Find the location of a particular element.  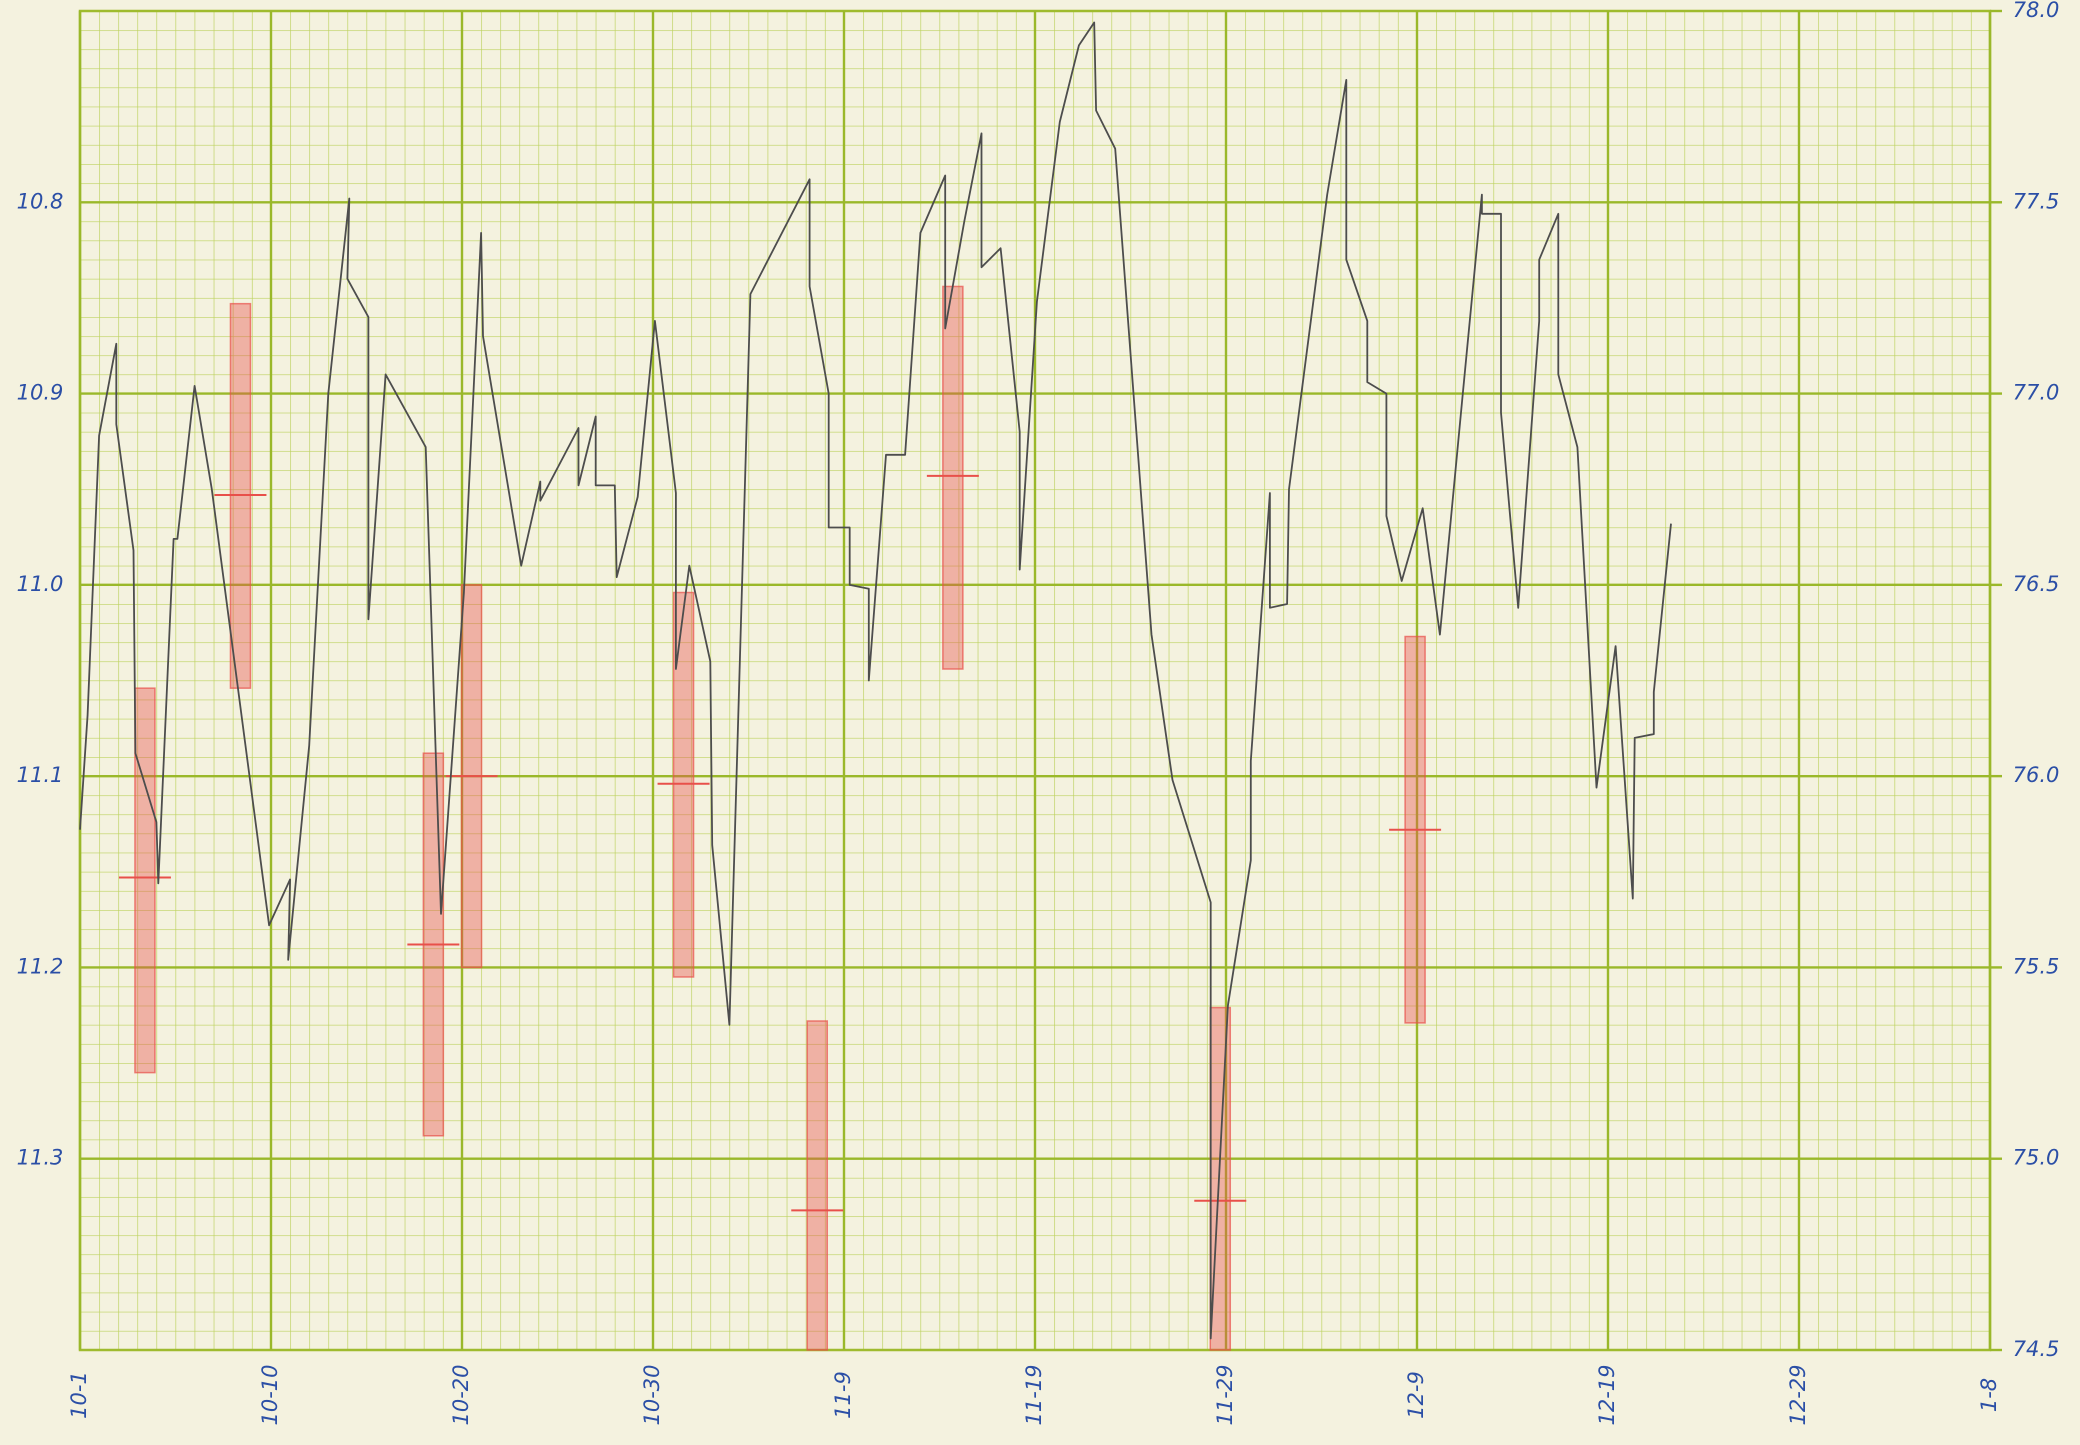

x-tick-label: 11-9 is located at coordinates (843, 1395).